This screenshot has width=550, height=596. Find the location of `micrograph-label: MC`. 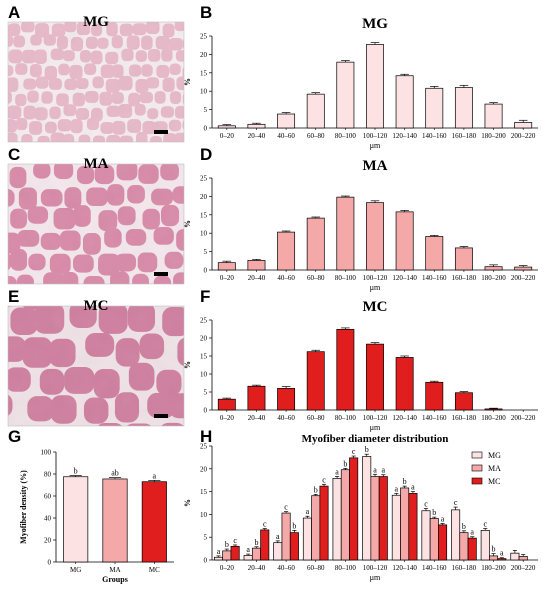

micrograph-label: MC is located at coordinates (96, 306).